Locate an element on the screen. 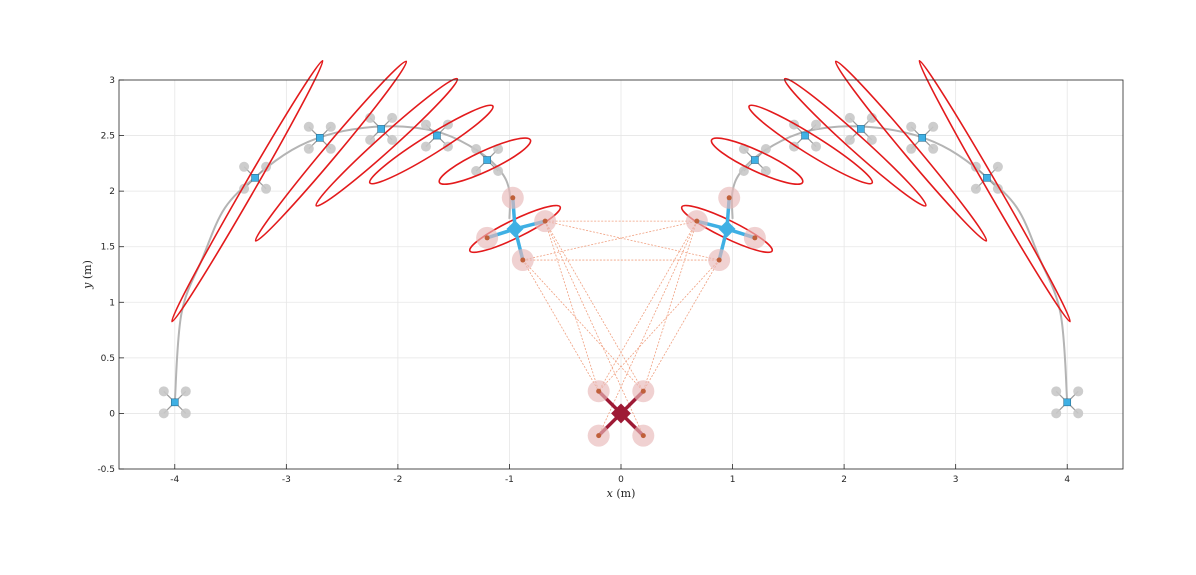 The width and height of the screenshot is (1196, 575). trajectory-left is located at coordinates (342, 264).